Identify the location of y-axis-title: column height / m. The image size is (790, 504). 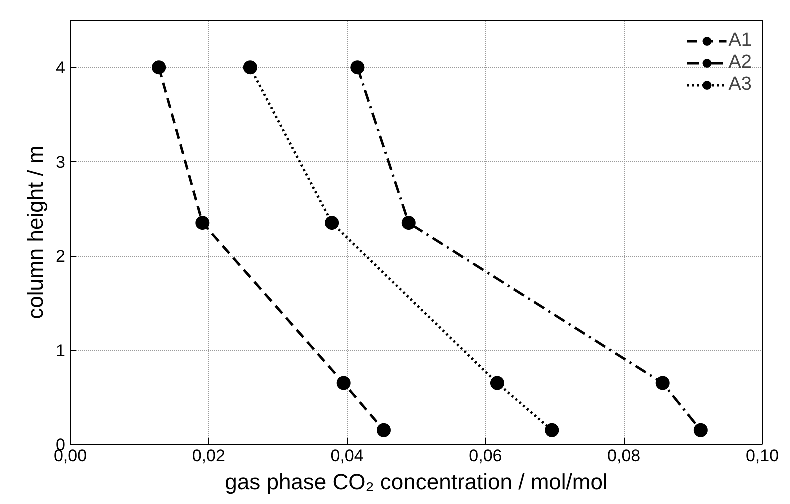
(35, 233).